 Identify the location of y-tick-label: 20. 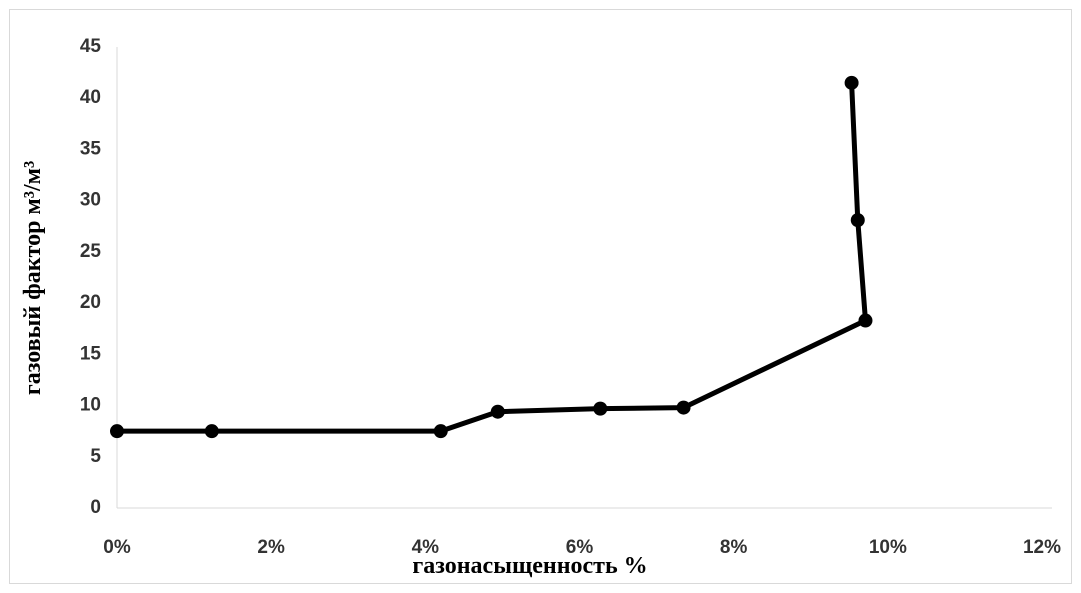
(90, 302).